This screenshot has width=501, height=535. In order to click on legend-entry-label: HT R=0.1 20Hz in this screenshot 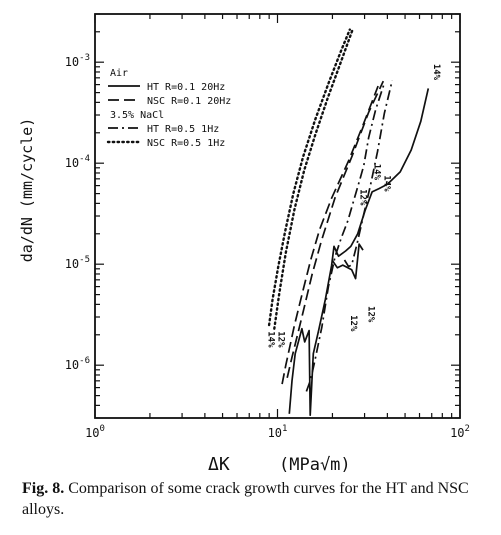, I will do `click(186, 87)`.